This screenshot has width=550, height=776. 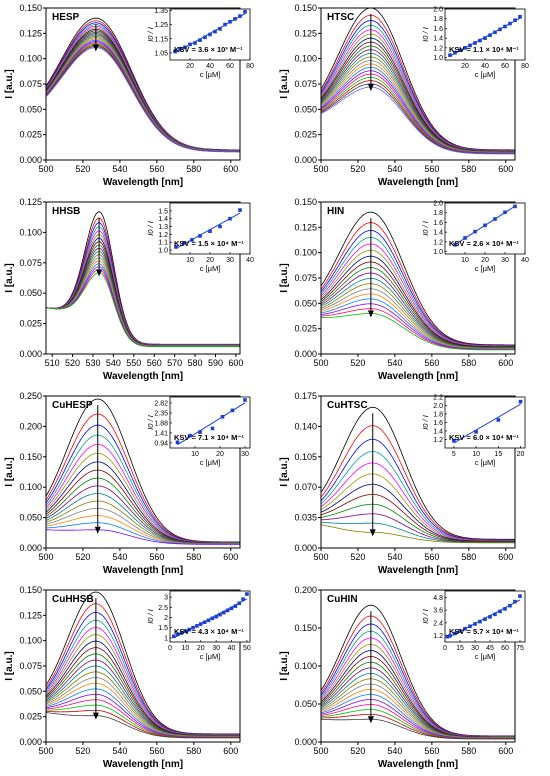 What do you see at coordinates (174, 363) in the screenshot?
I see `x-tick-label: 570` at bounding box center [174, 363].